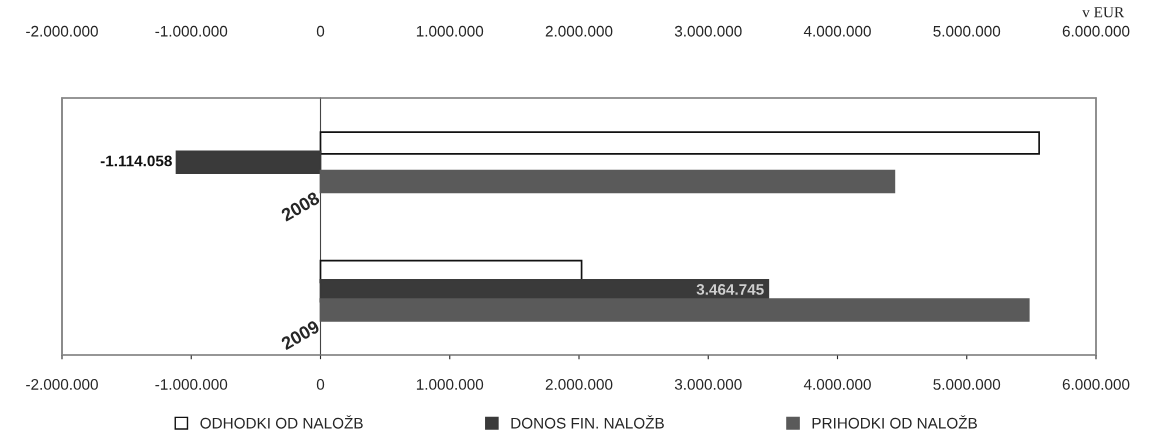 This screenshot has height=441, width=1153. I want to click on x-tick-label: 1.000.000, so click(450, 384).